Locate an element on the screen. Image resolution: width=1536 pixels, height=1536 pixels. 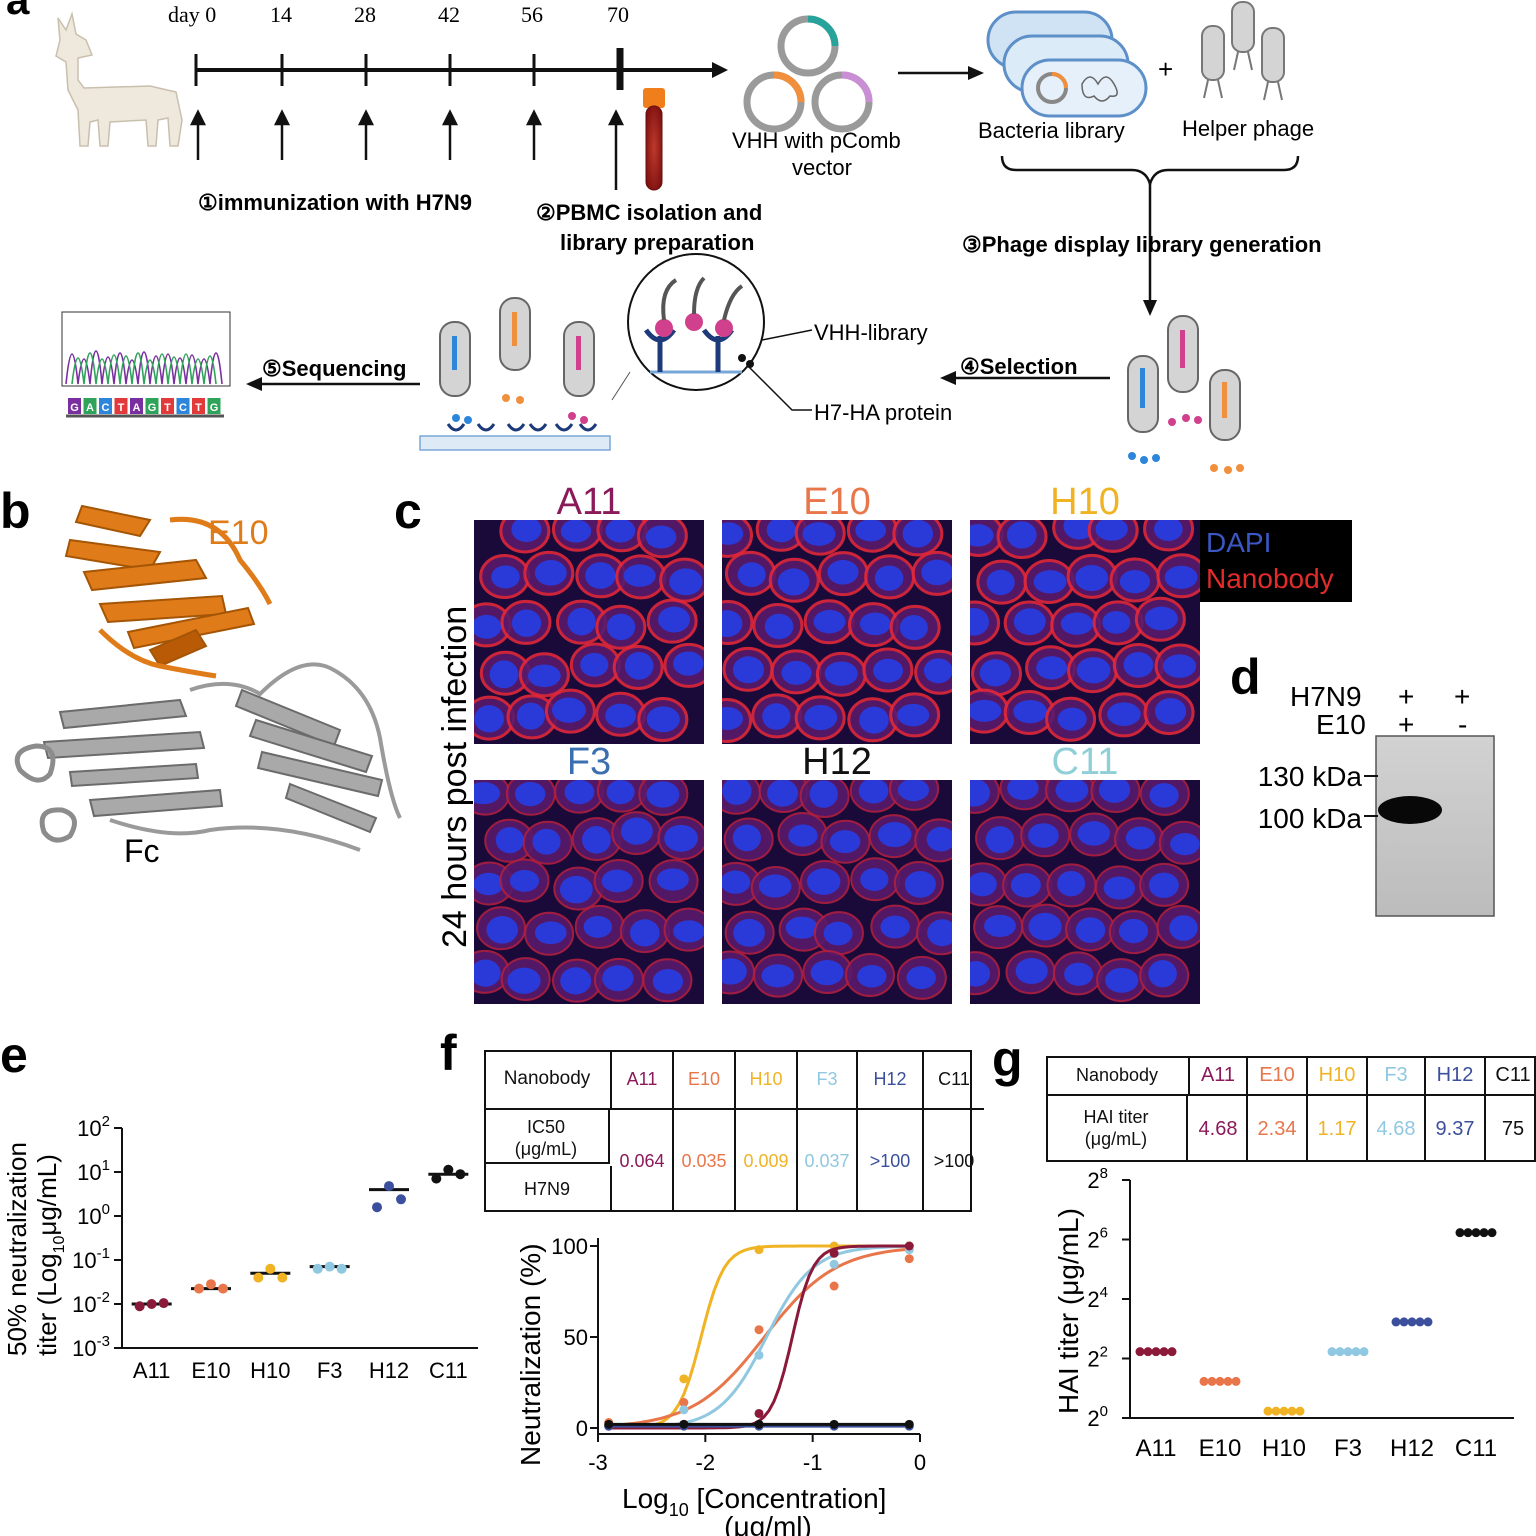
f-x-tick-label: 0 is located at coordinates (920, 1462).